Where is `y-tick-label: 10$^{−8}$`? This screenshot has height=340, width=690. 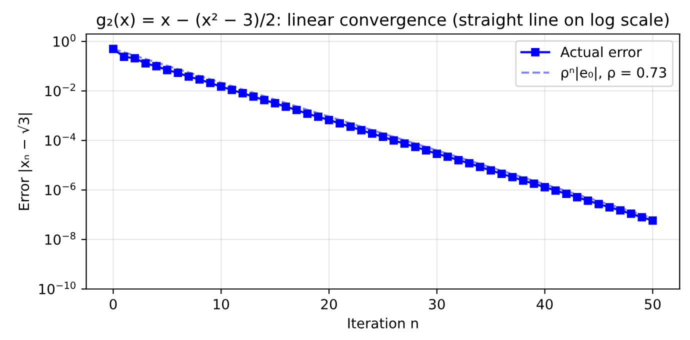 y-tick-label: 10$^{−8}$ is located at coordinates (60, 238).